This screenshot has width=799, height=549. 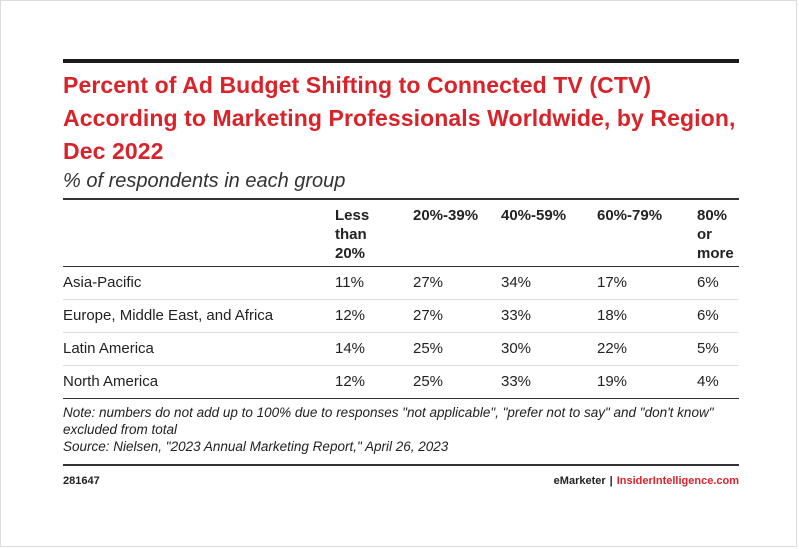 What do you see at coordinates (708, 381) in the screenshot?
I see `cell-value: 4%` at bounding box center [708, 381].